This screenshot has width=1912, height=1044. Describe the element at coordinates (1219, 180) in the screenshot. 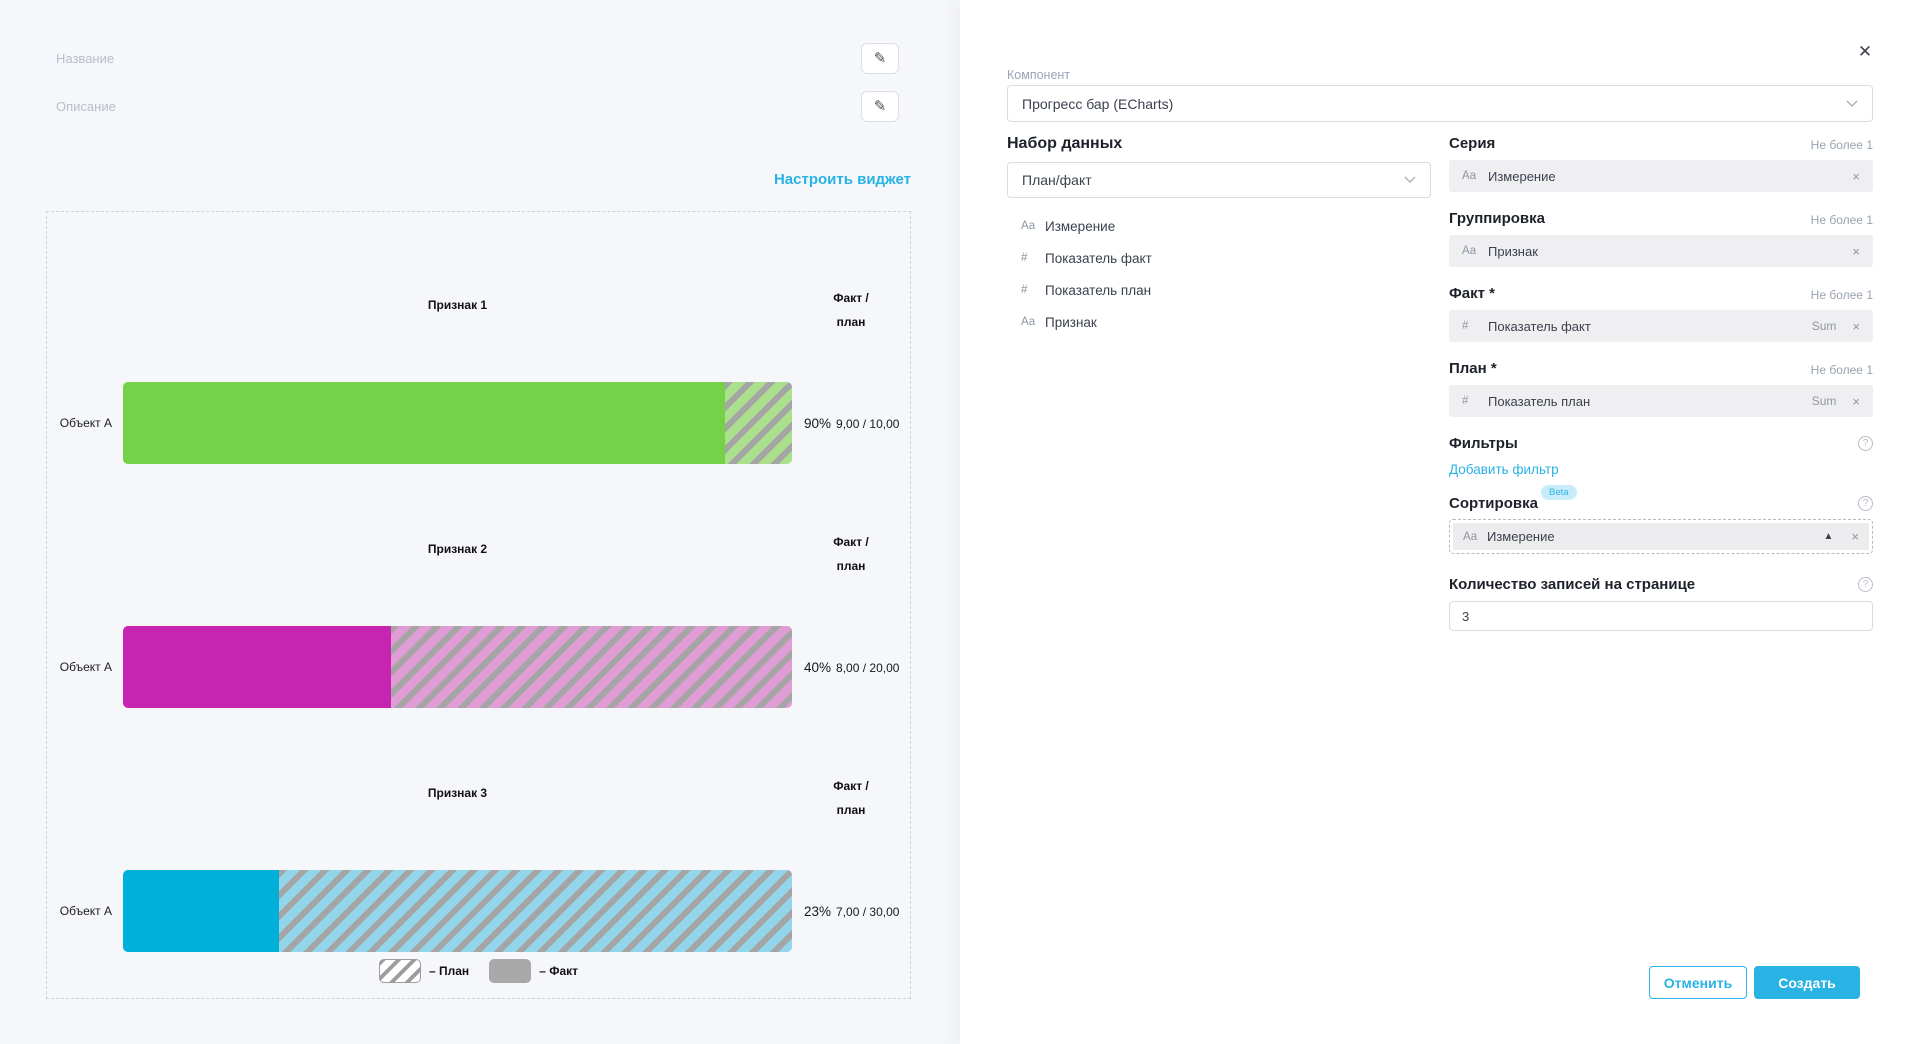

I see `dataset-select: План/факт` at that location.